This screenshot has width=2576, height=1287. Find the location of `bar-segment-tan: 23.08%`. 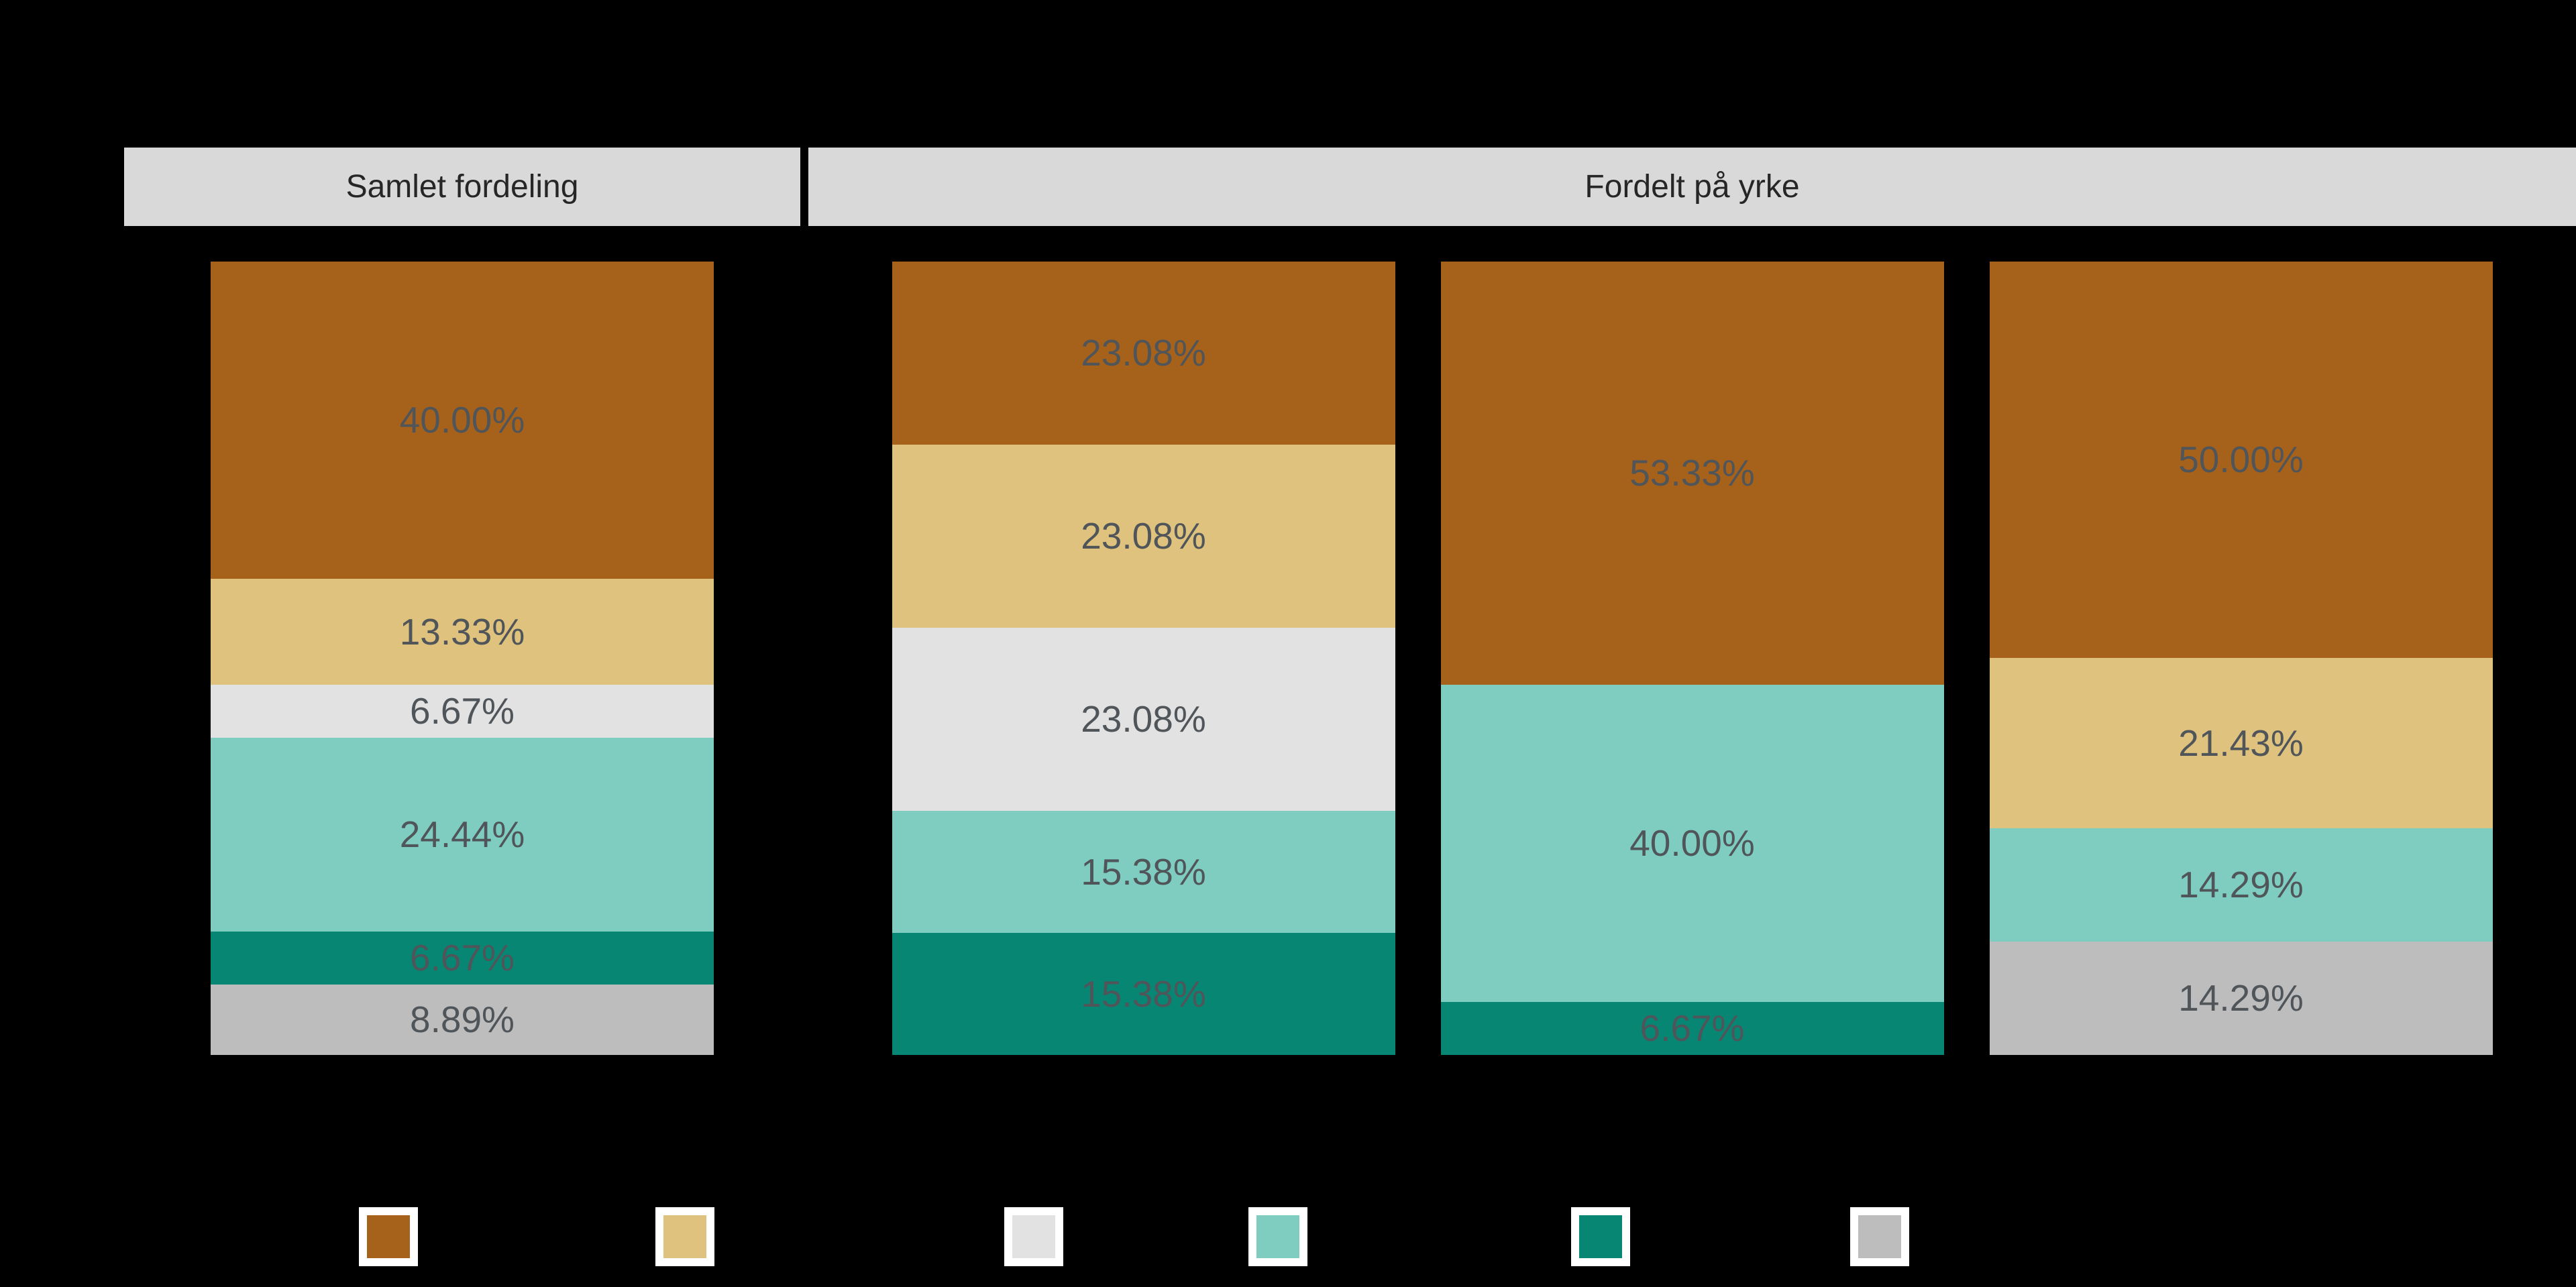

bar-segment-tan: 23.08% is located at coordinates (1143, 536).